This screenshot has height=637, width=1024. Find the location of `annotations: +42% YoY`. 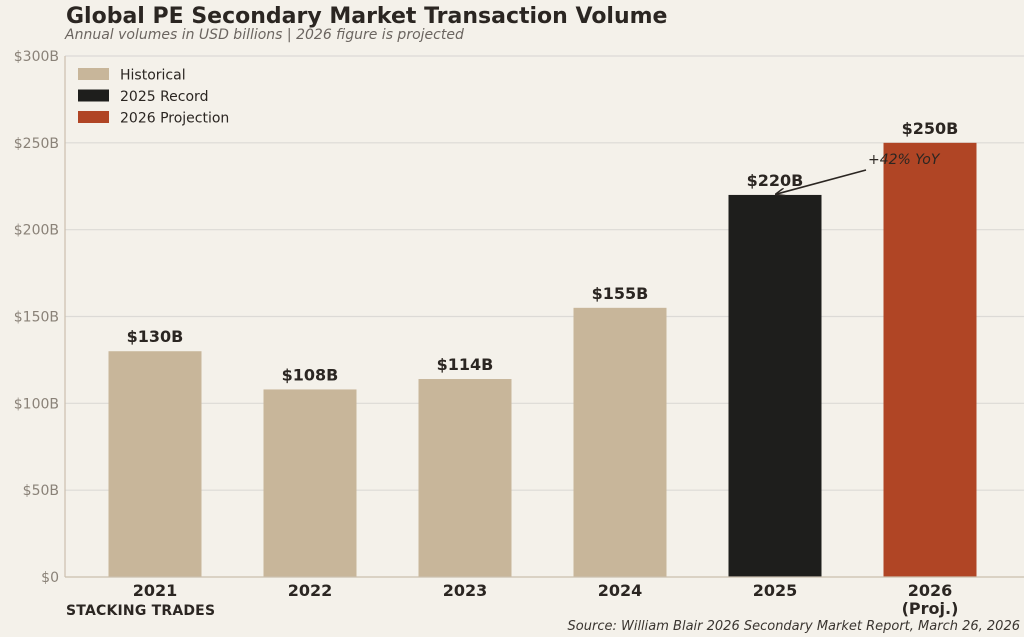

annotations: +42% YoY is located at coordinates (859, 173).